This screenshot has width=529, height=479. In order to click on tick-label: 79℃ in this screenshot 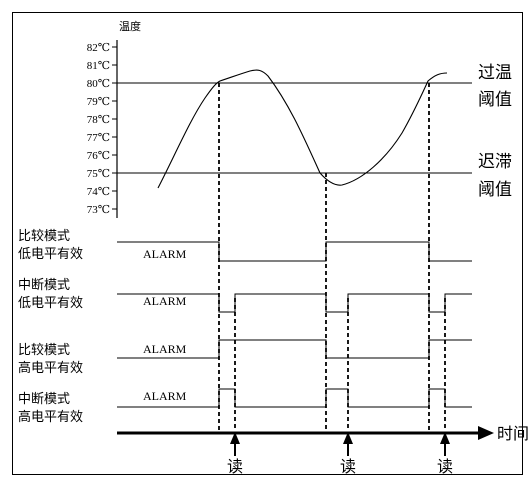, I will do `click(98, 102)`.